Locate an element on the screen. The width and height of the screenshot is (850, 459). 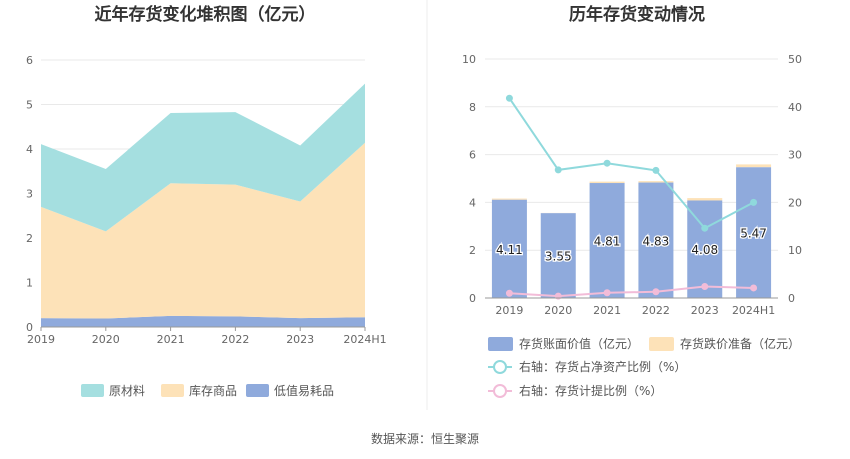
bar-value-label: 3.55 is located at coordinates (558, 257).